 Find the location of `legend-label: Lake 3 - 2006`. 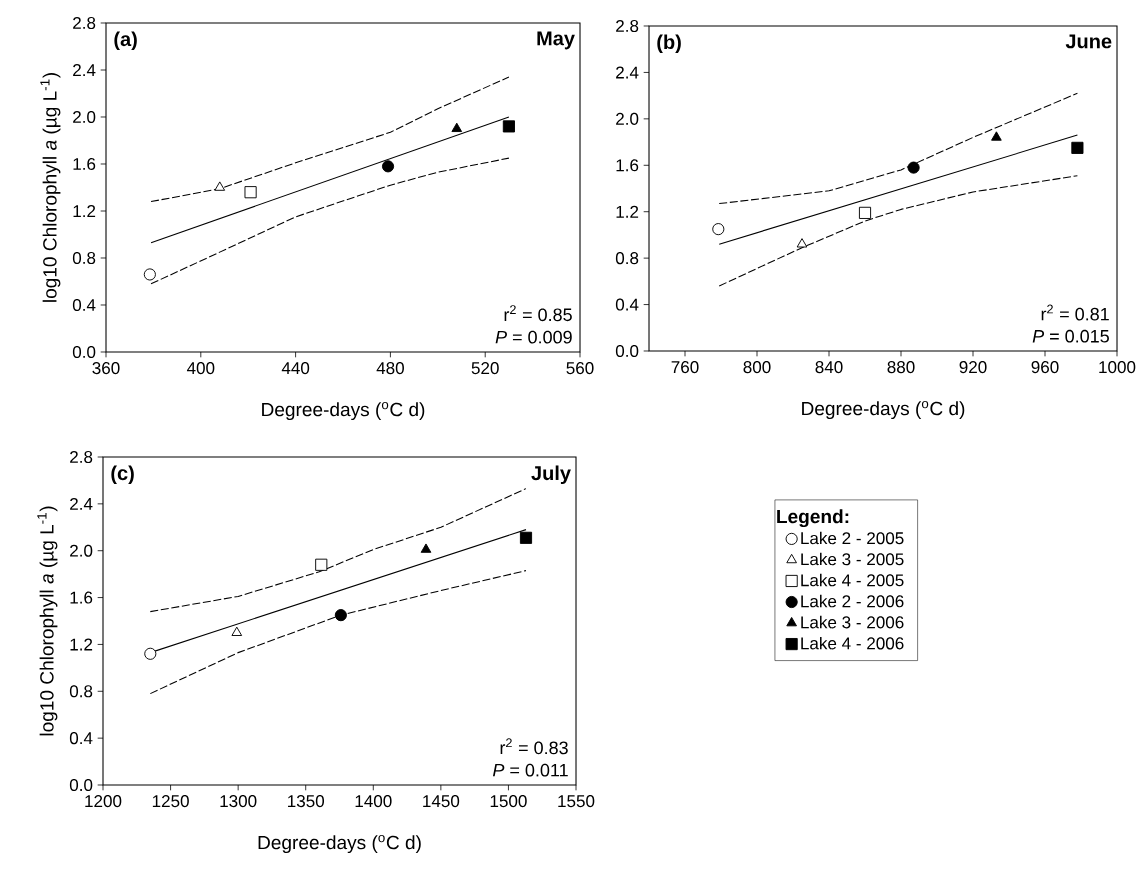

legend-label: Lake 3 - 2006 is located at coordinates (852, 622).